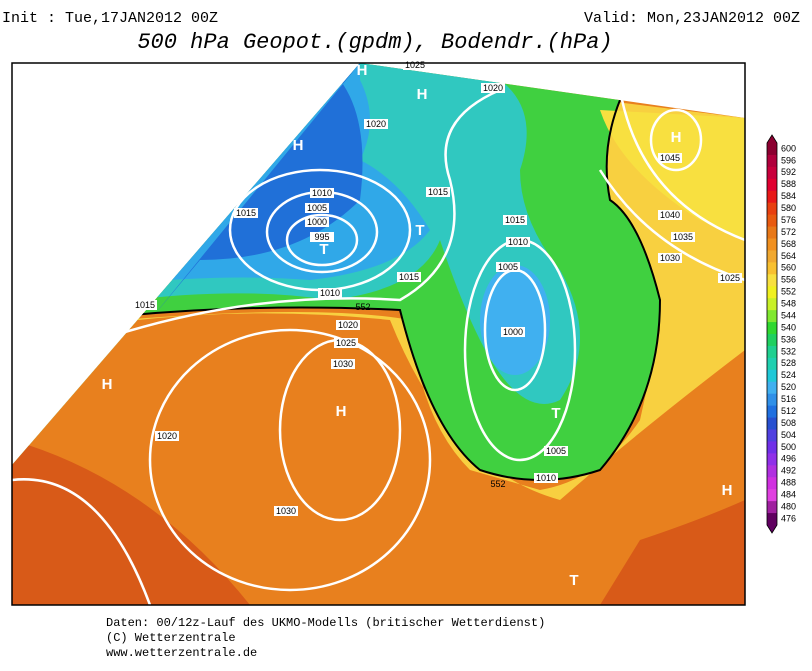 Image resolution: width=812 pixels, height=671 pixels. What do you see at coordinates (788, 339) in the screenshot?
I see `colorbar-label: 536` at bounding box center [788, 339].